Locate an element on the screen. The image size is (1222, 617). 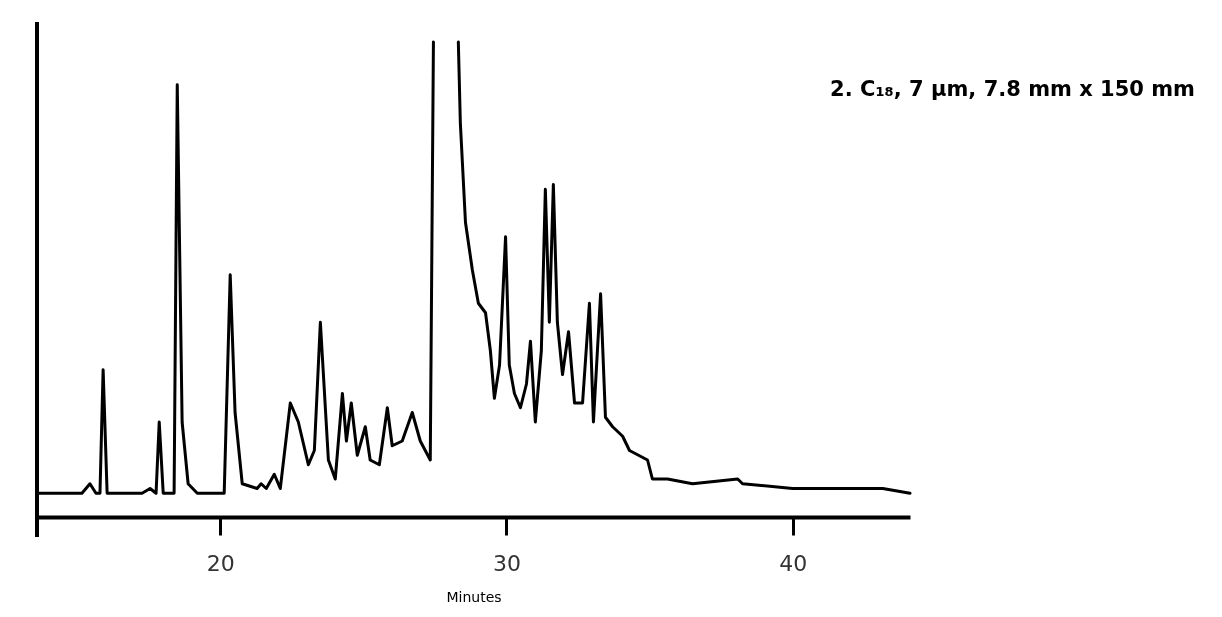
x-tick-label: 40 is located at coordinates (793, 563).